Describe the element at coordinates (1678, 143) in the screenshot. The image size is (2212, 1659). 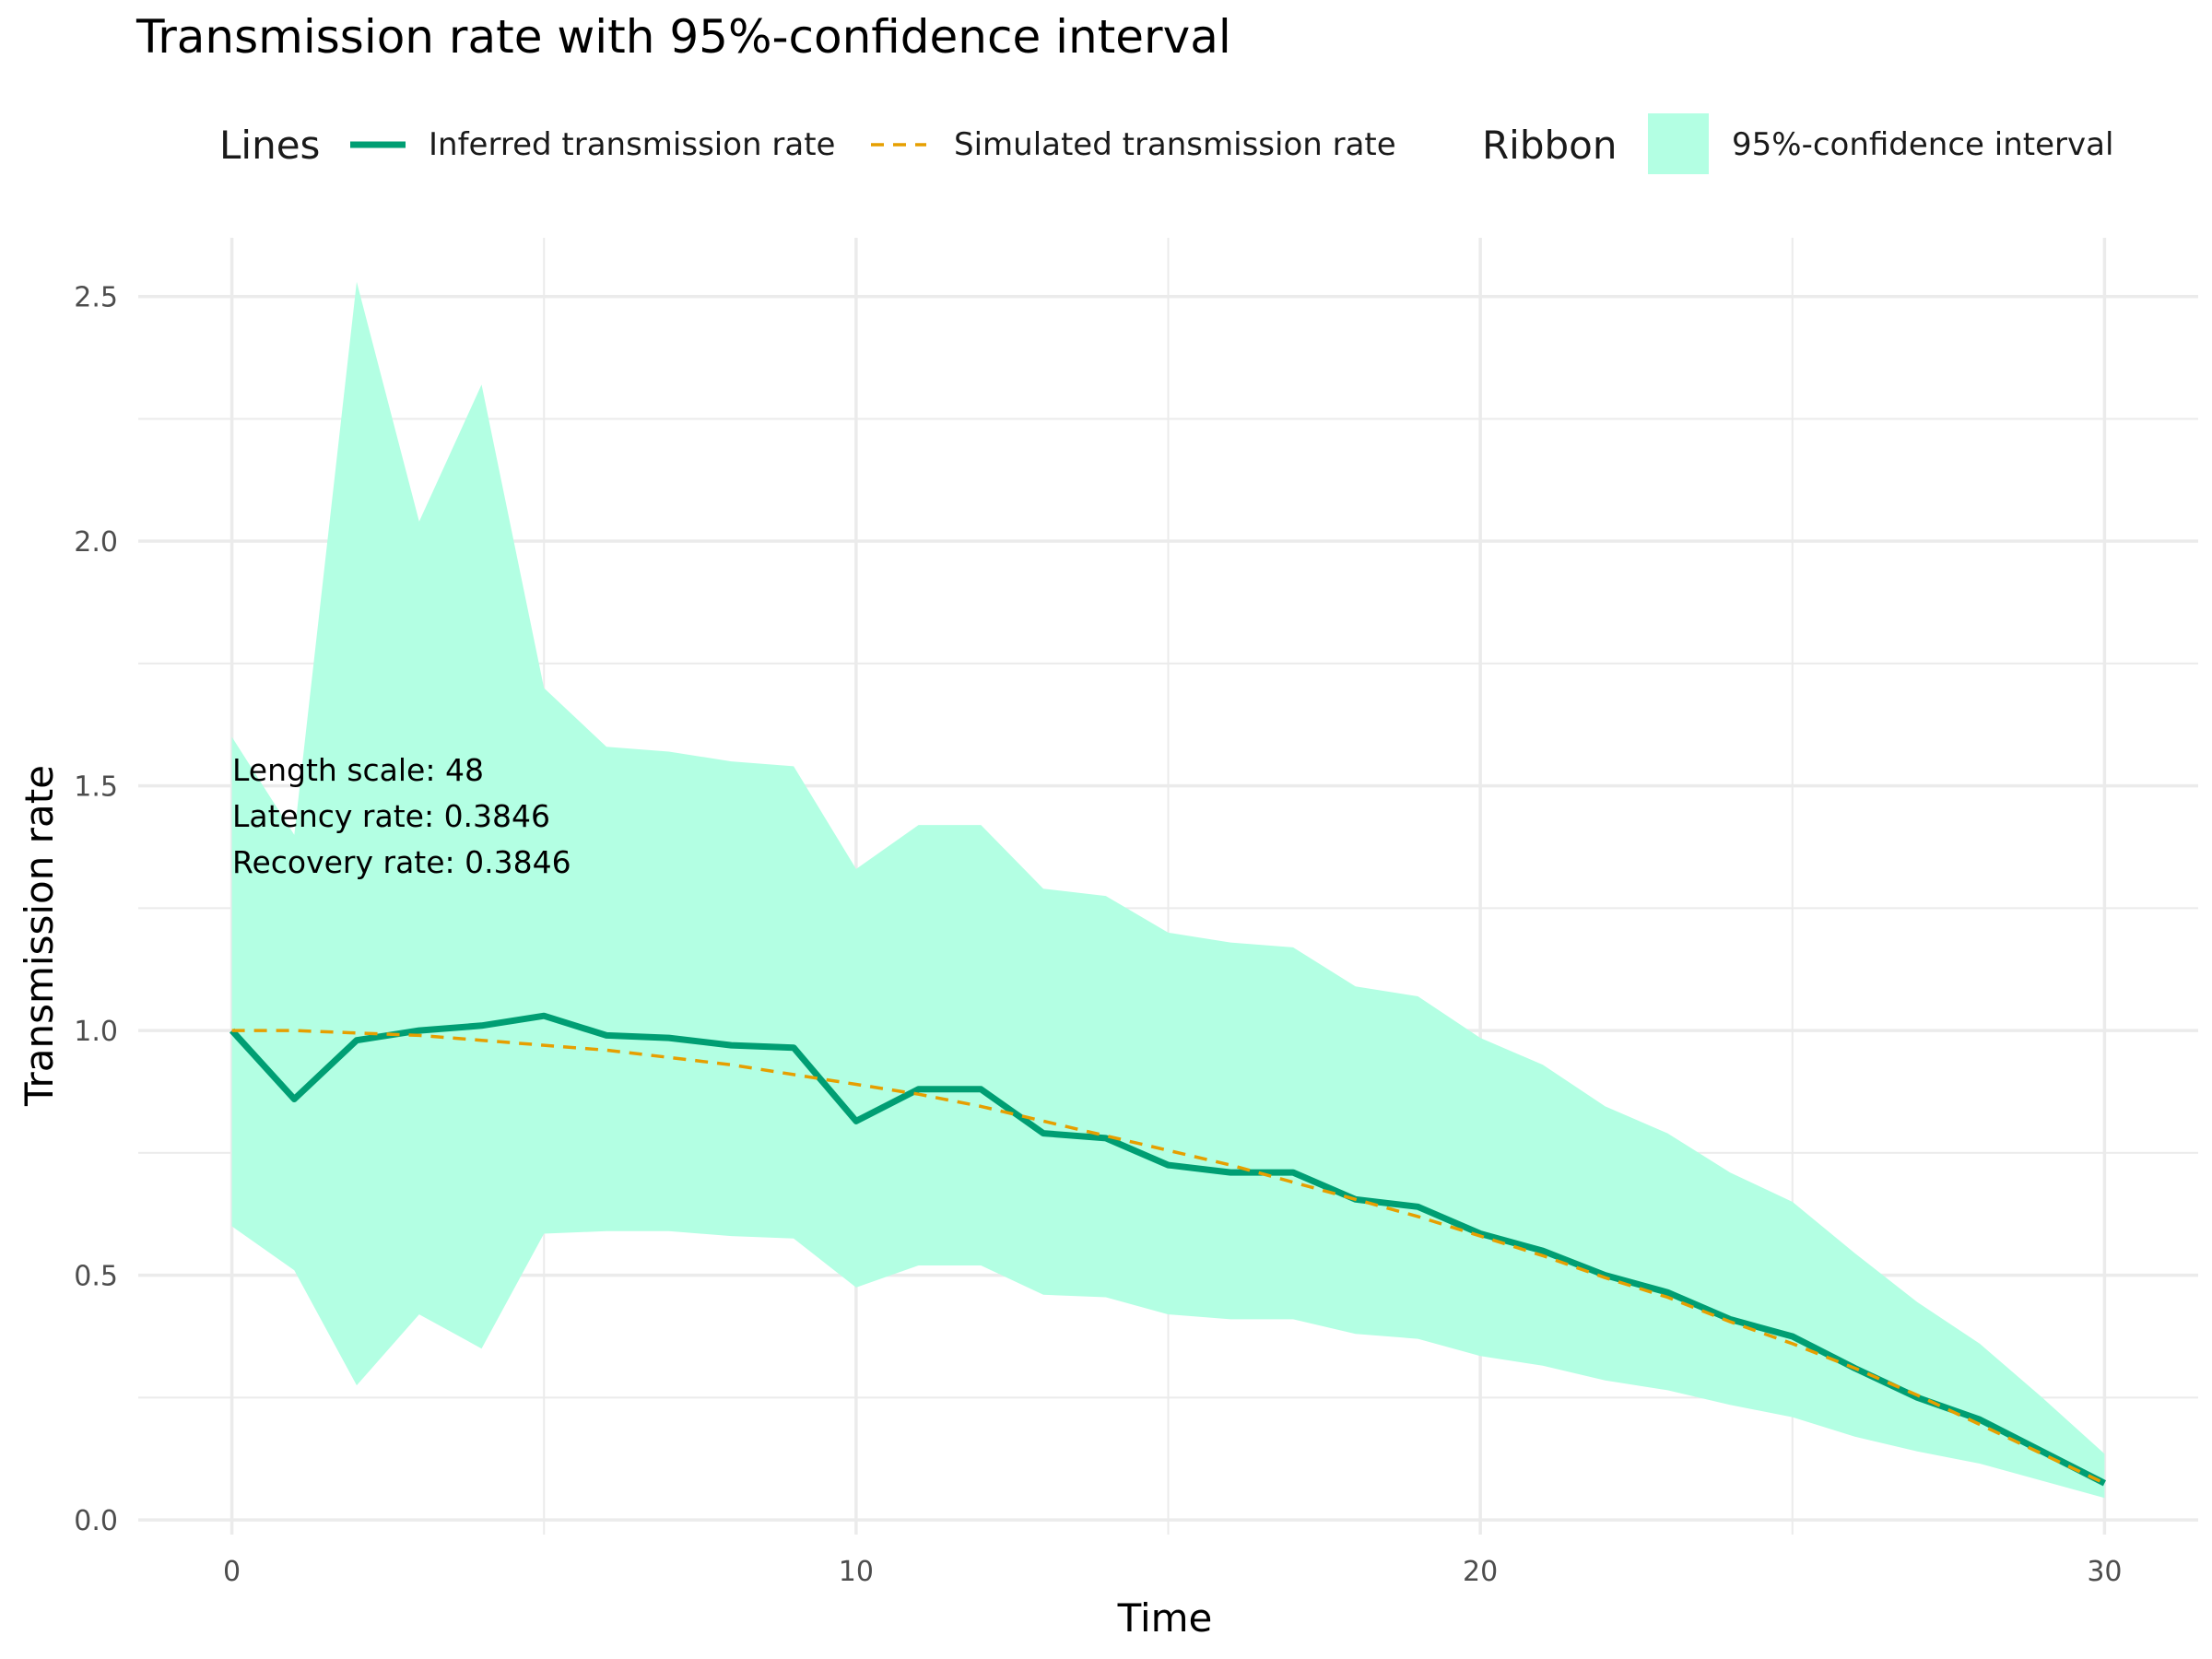
I see `legend-ribbon-key` at that location.